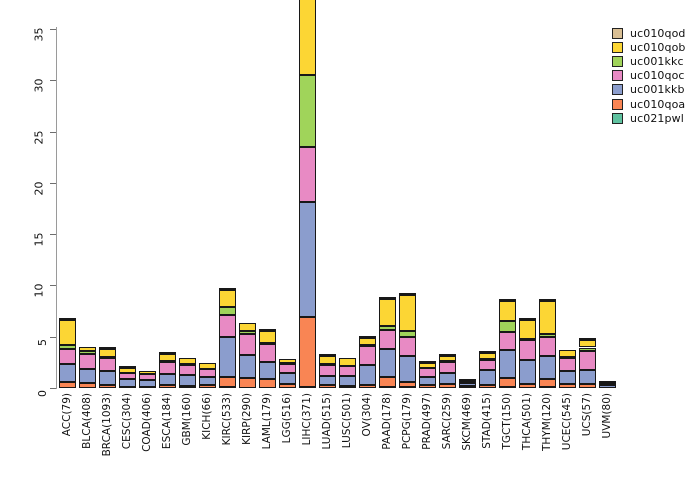 The image size is (700, 480). What do you see at coordinates (367, 361) in the screenshot?
I see `bar-ov304` at bounding box center [367, 361].